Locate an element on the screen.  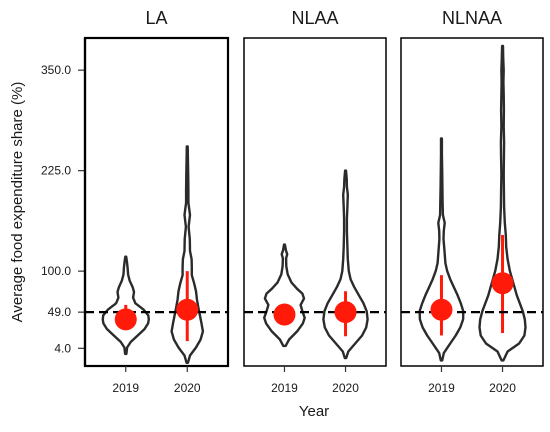
facet-title: NLAA is located at coordinates (314, 18).